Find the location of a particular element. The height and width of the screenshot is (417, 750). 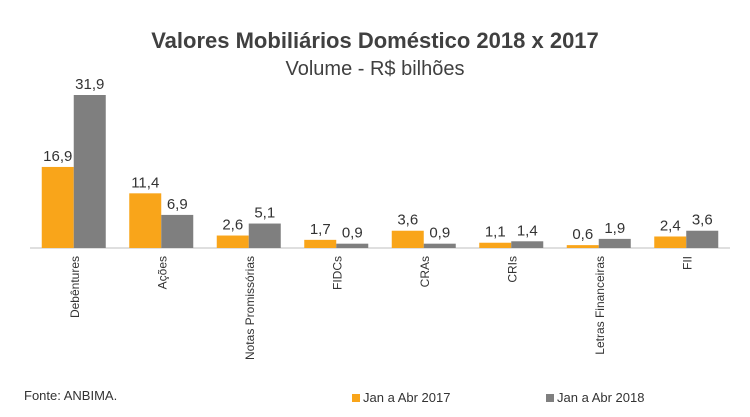

source-note: Fonte: ANBIMA. is located at coordinates (71, 395).